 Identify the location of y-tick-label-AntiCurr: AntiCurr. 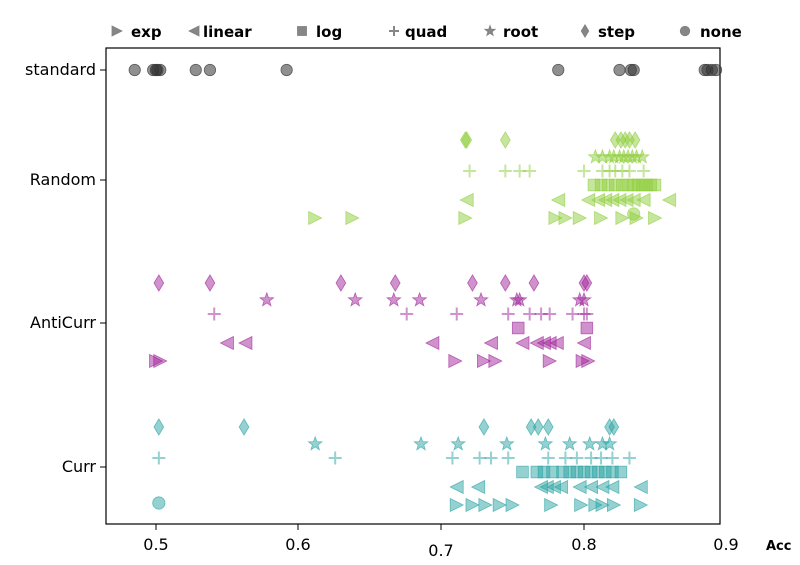
(63, 322).